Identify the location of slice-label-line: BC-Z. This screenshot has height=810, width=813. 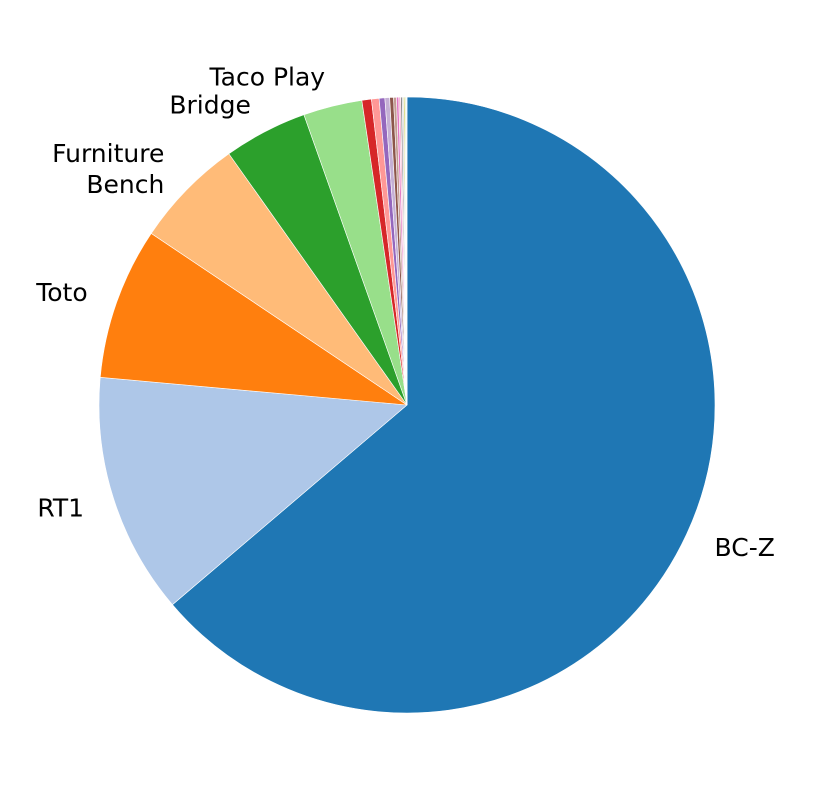
(745, 547).